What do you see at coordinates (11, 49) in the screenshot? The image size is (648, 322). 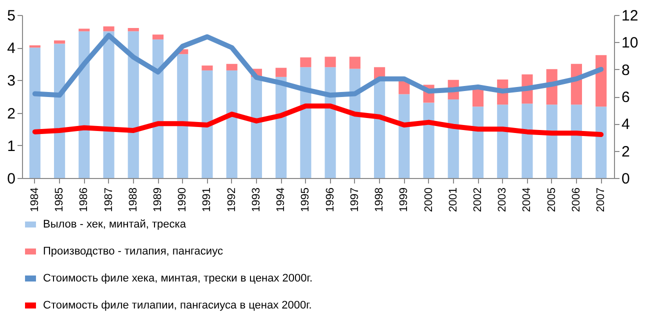 I see `y-tick-label: 4` at bounding box center [11, 49].